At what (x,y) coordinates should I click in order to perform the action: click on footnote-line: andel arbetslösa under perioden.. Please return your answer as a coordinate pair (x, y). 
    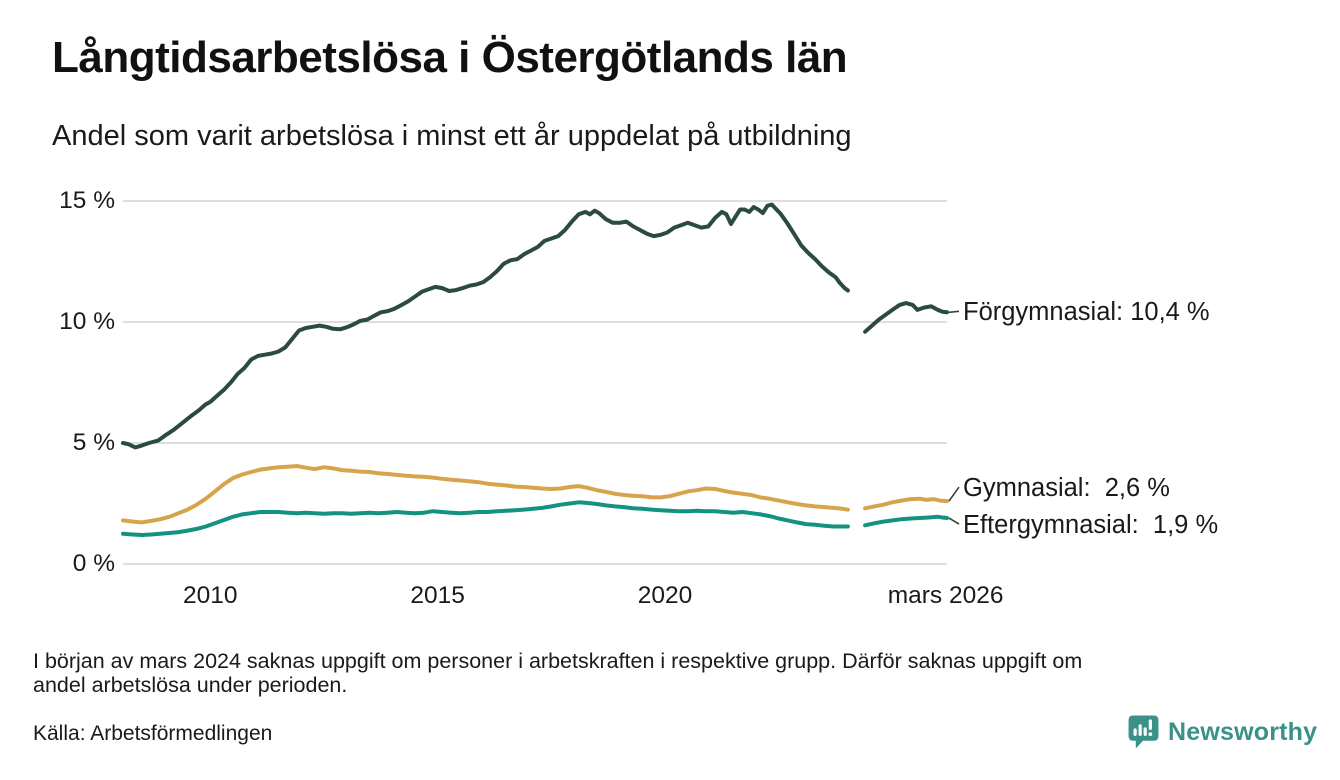
    Looking at the image, I should click on (190, 685).